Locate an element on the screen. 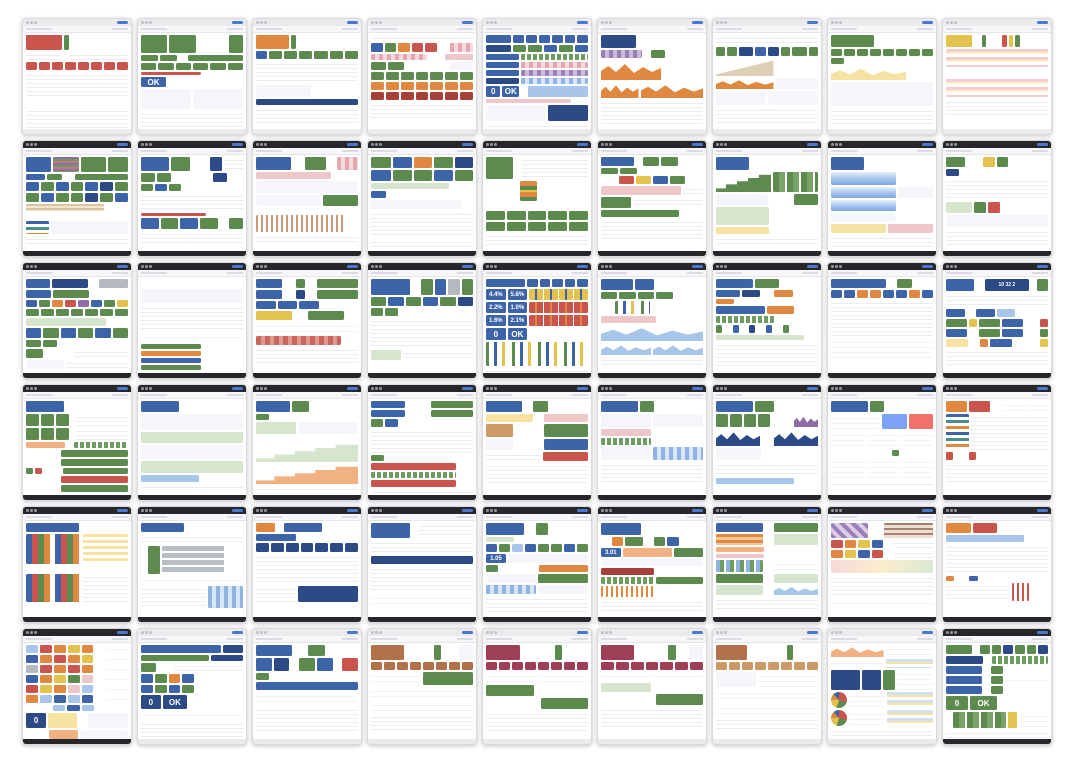 This screenshot has height=757, width=1080. dashboard-thumbnail: 4.4% 5.8% 2.2% 1.0% 1.6% 2.1% 0 OK is located at coordinates (537, 320).